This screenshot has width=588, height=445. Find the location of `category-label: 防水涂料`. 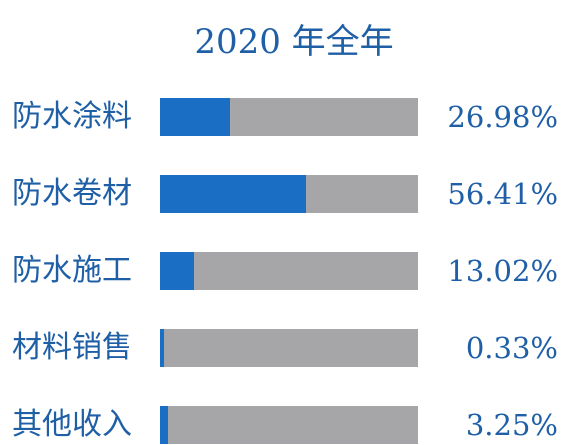

category-label: 防水涂料 is located at coordinates (72, 116).